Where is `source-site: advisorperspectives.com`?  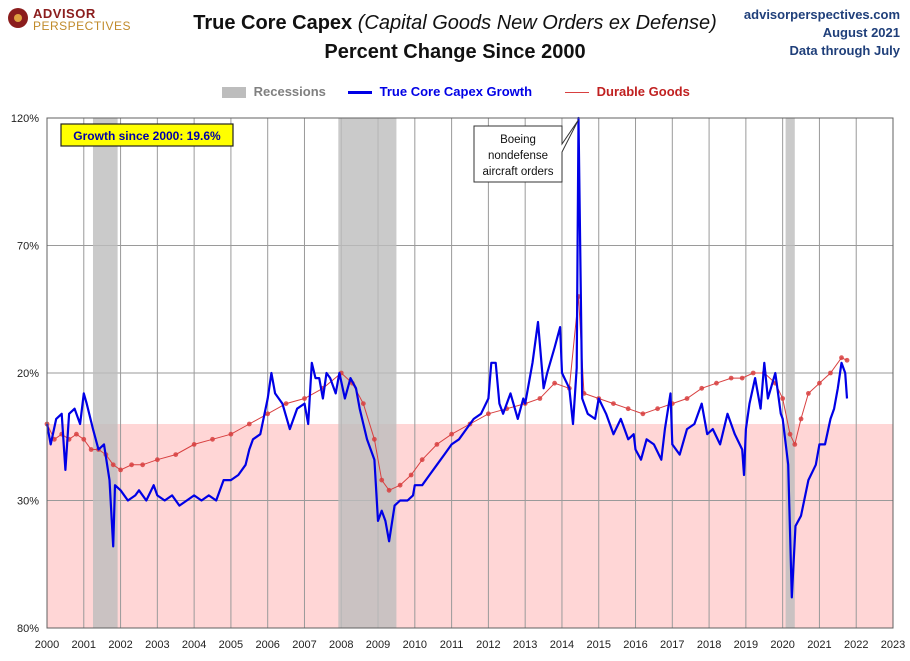
source-site: advisorperspectives.com is located at coordinates (821, 14).